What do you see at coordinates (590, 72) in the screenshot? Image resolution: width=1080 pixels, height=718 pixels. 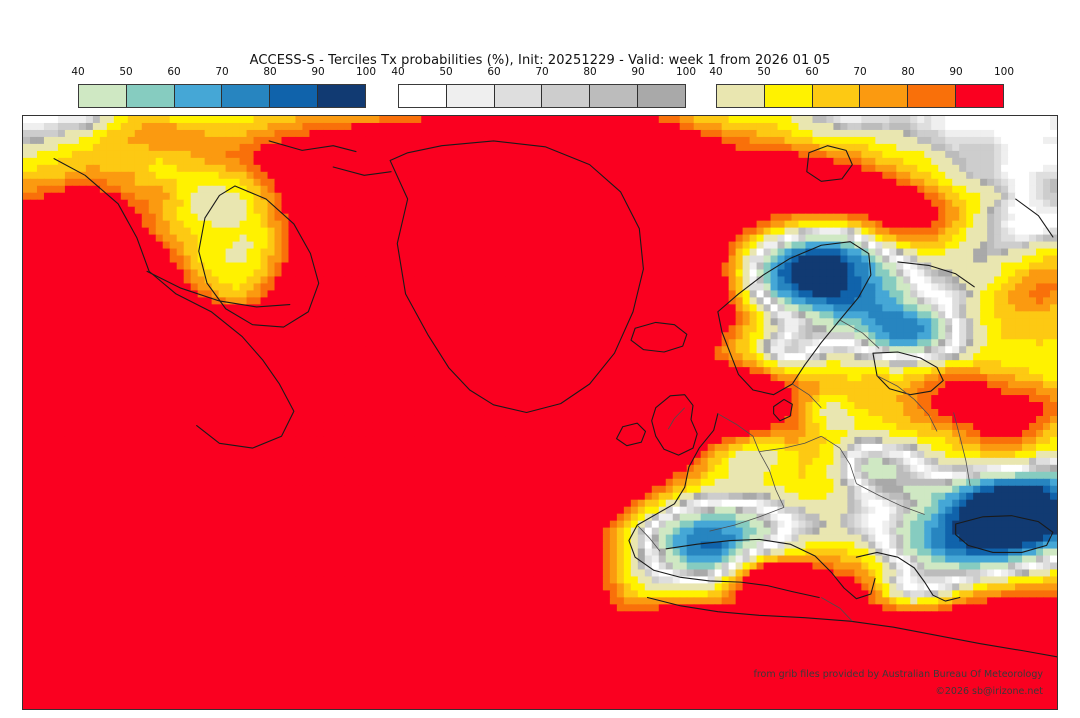 I see `colorbar-near-normal-tick: 80` at bounding box center [590, 72].